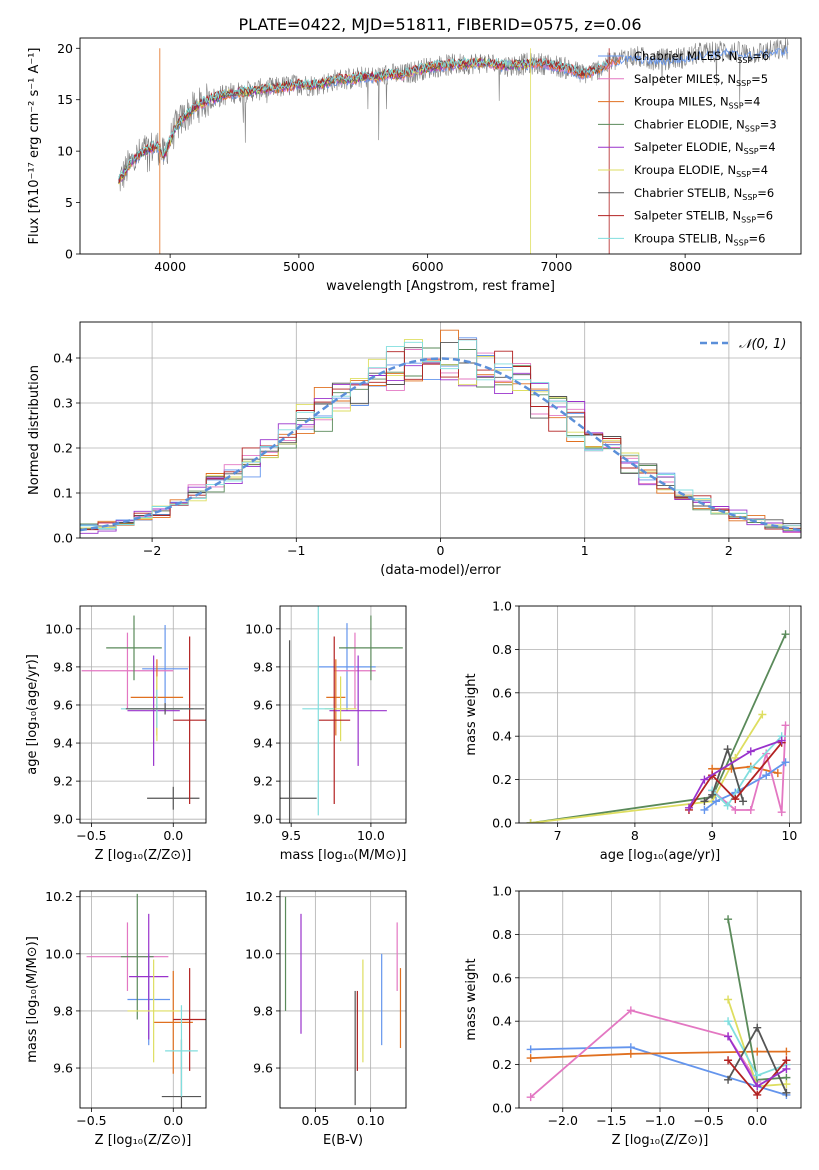 Image resolution: width=819 pixels, height=1170 pixels. I want to click on legend-text: Salpeter MILES, N, so click(685, 79).